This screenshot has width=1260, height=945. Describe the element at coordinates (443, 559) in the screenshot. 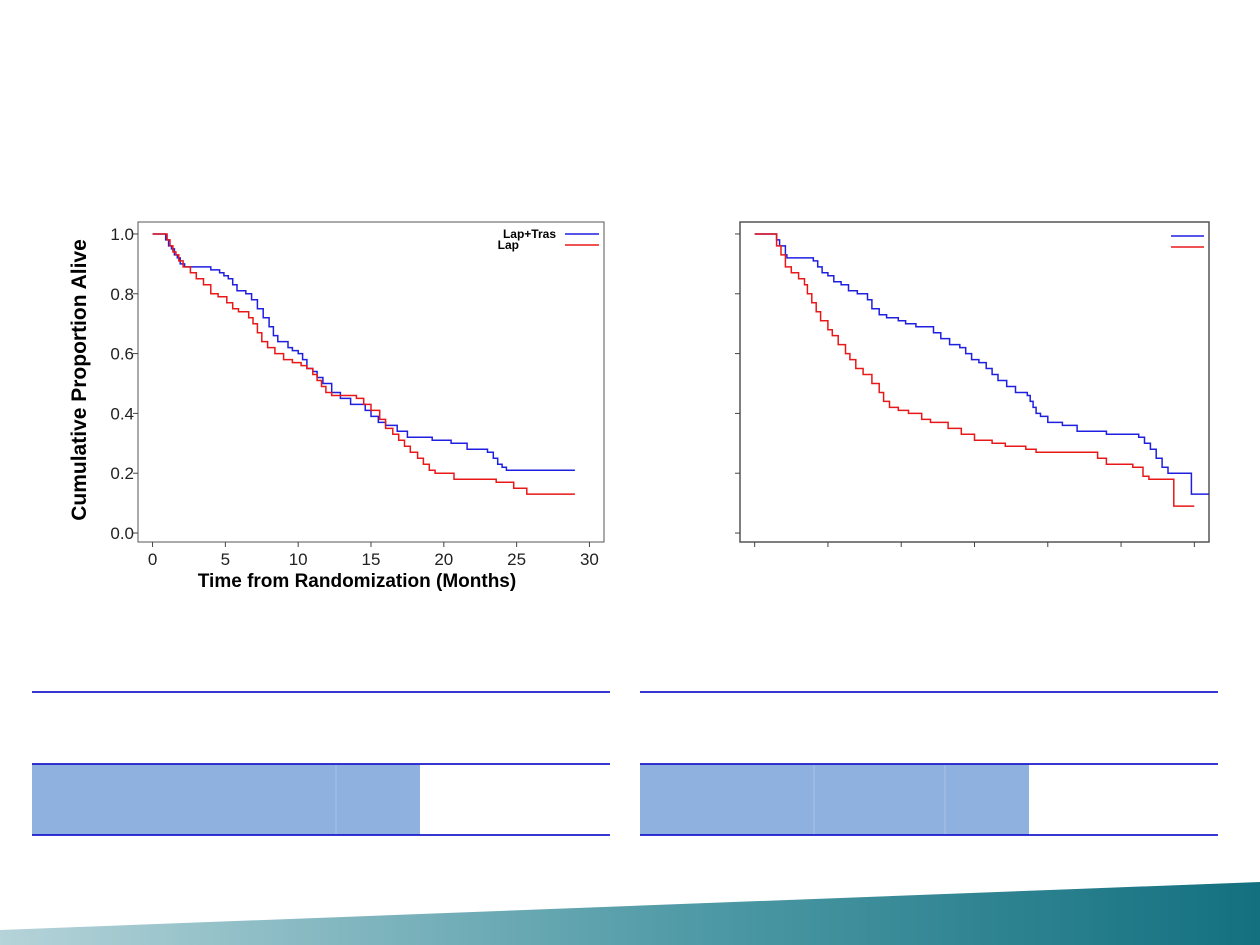

I see `left-x-tick-label-20: 20` at that location.